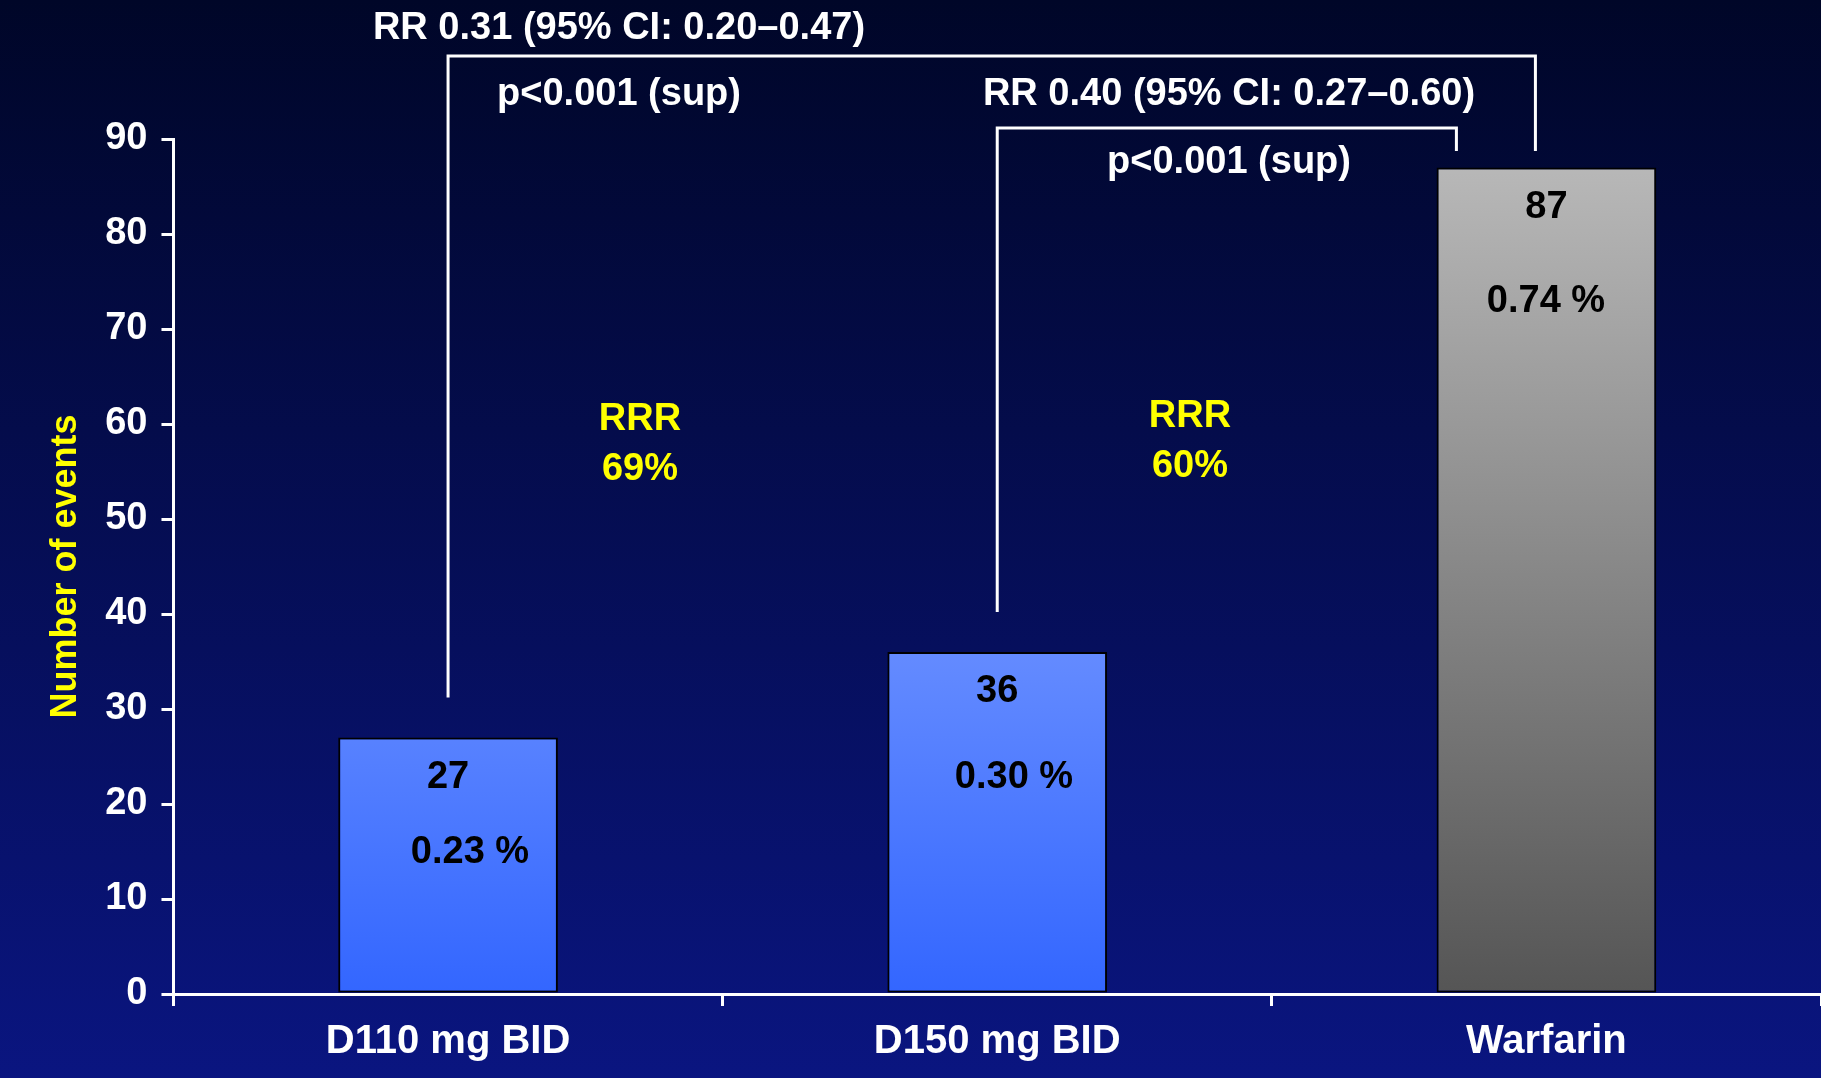  I want to click on text: p<0.001 (sup), so click(619, 92).